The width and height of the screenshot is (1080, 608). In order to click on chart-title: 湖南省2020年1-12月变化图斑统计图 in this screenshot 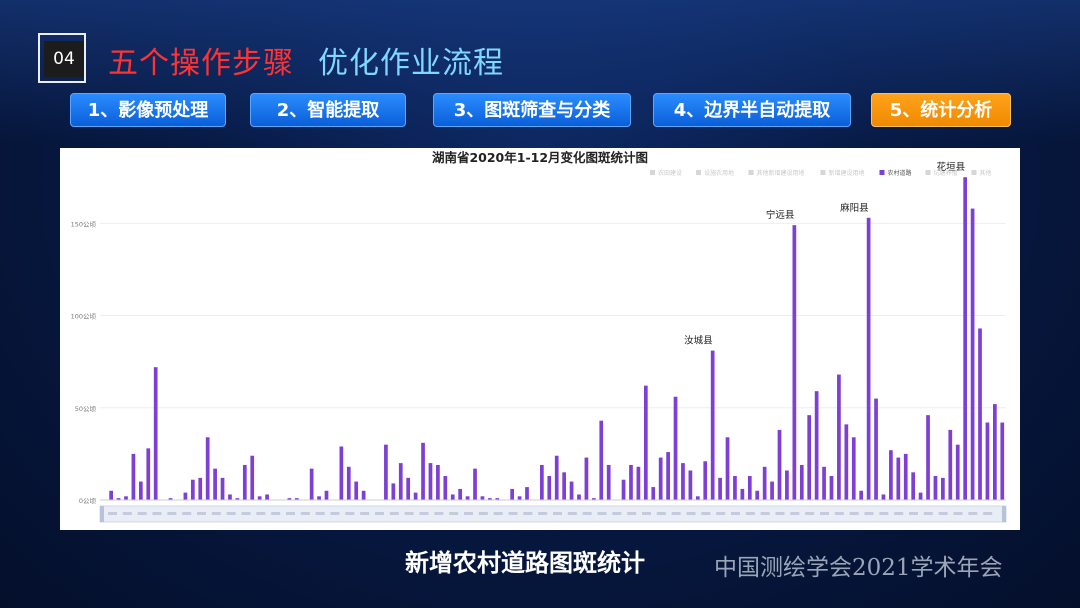, I will do `click(540, 157)`.